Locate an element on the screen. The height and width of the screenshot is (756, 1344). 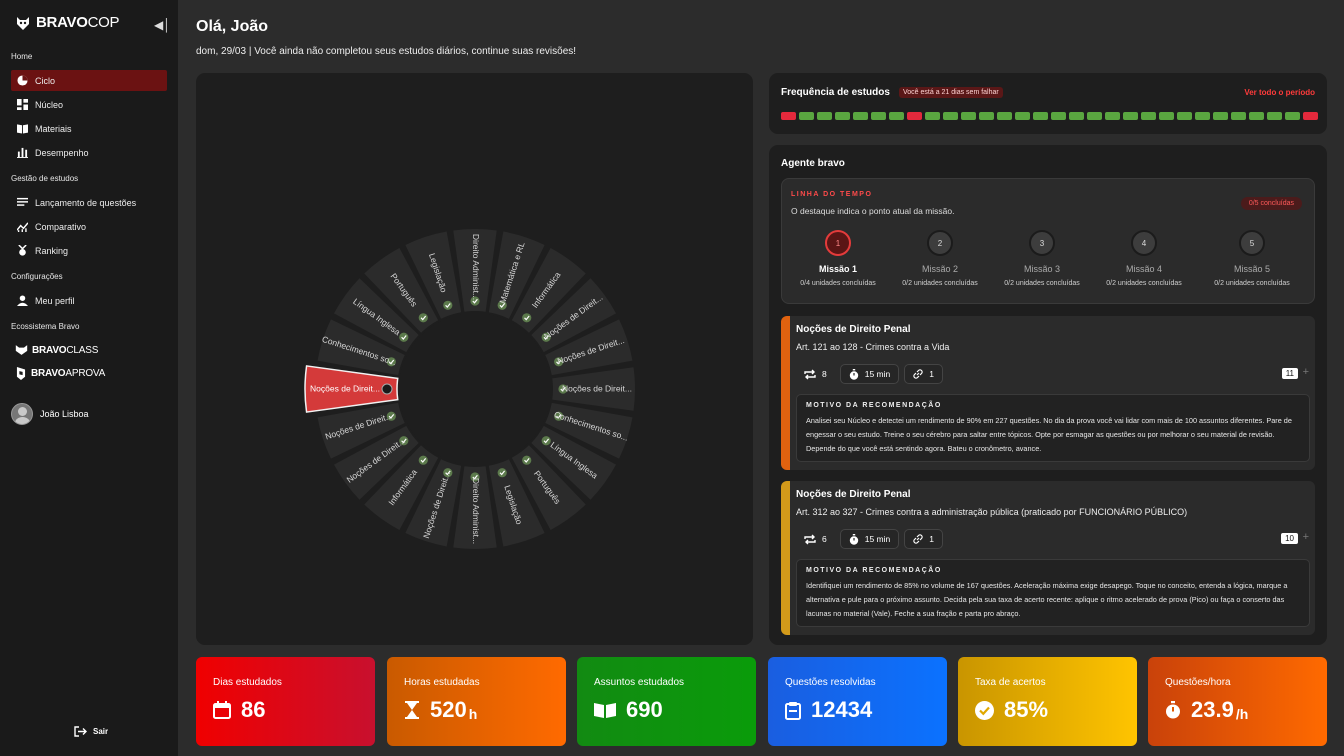
collapse-sidebar-icon: ◀│ is located at coordinates (162, 25).